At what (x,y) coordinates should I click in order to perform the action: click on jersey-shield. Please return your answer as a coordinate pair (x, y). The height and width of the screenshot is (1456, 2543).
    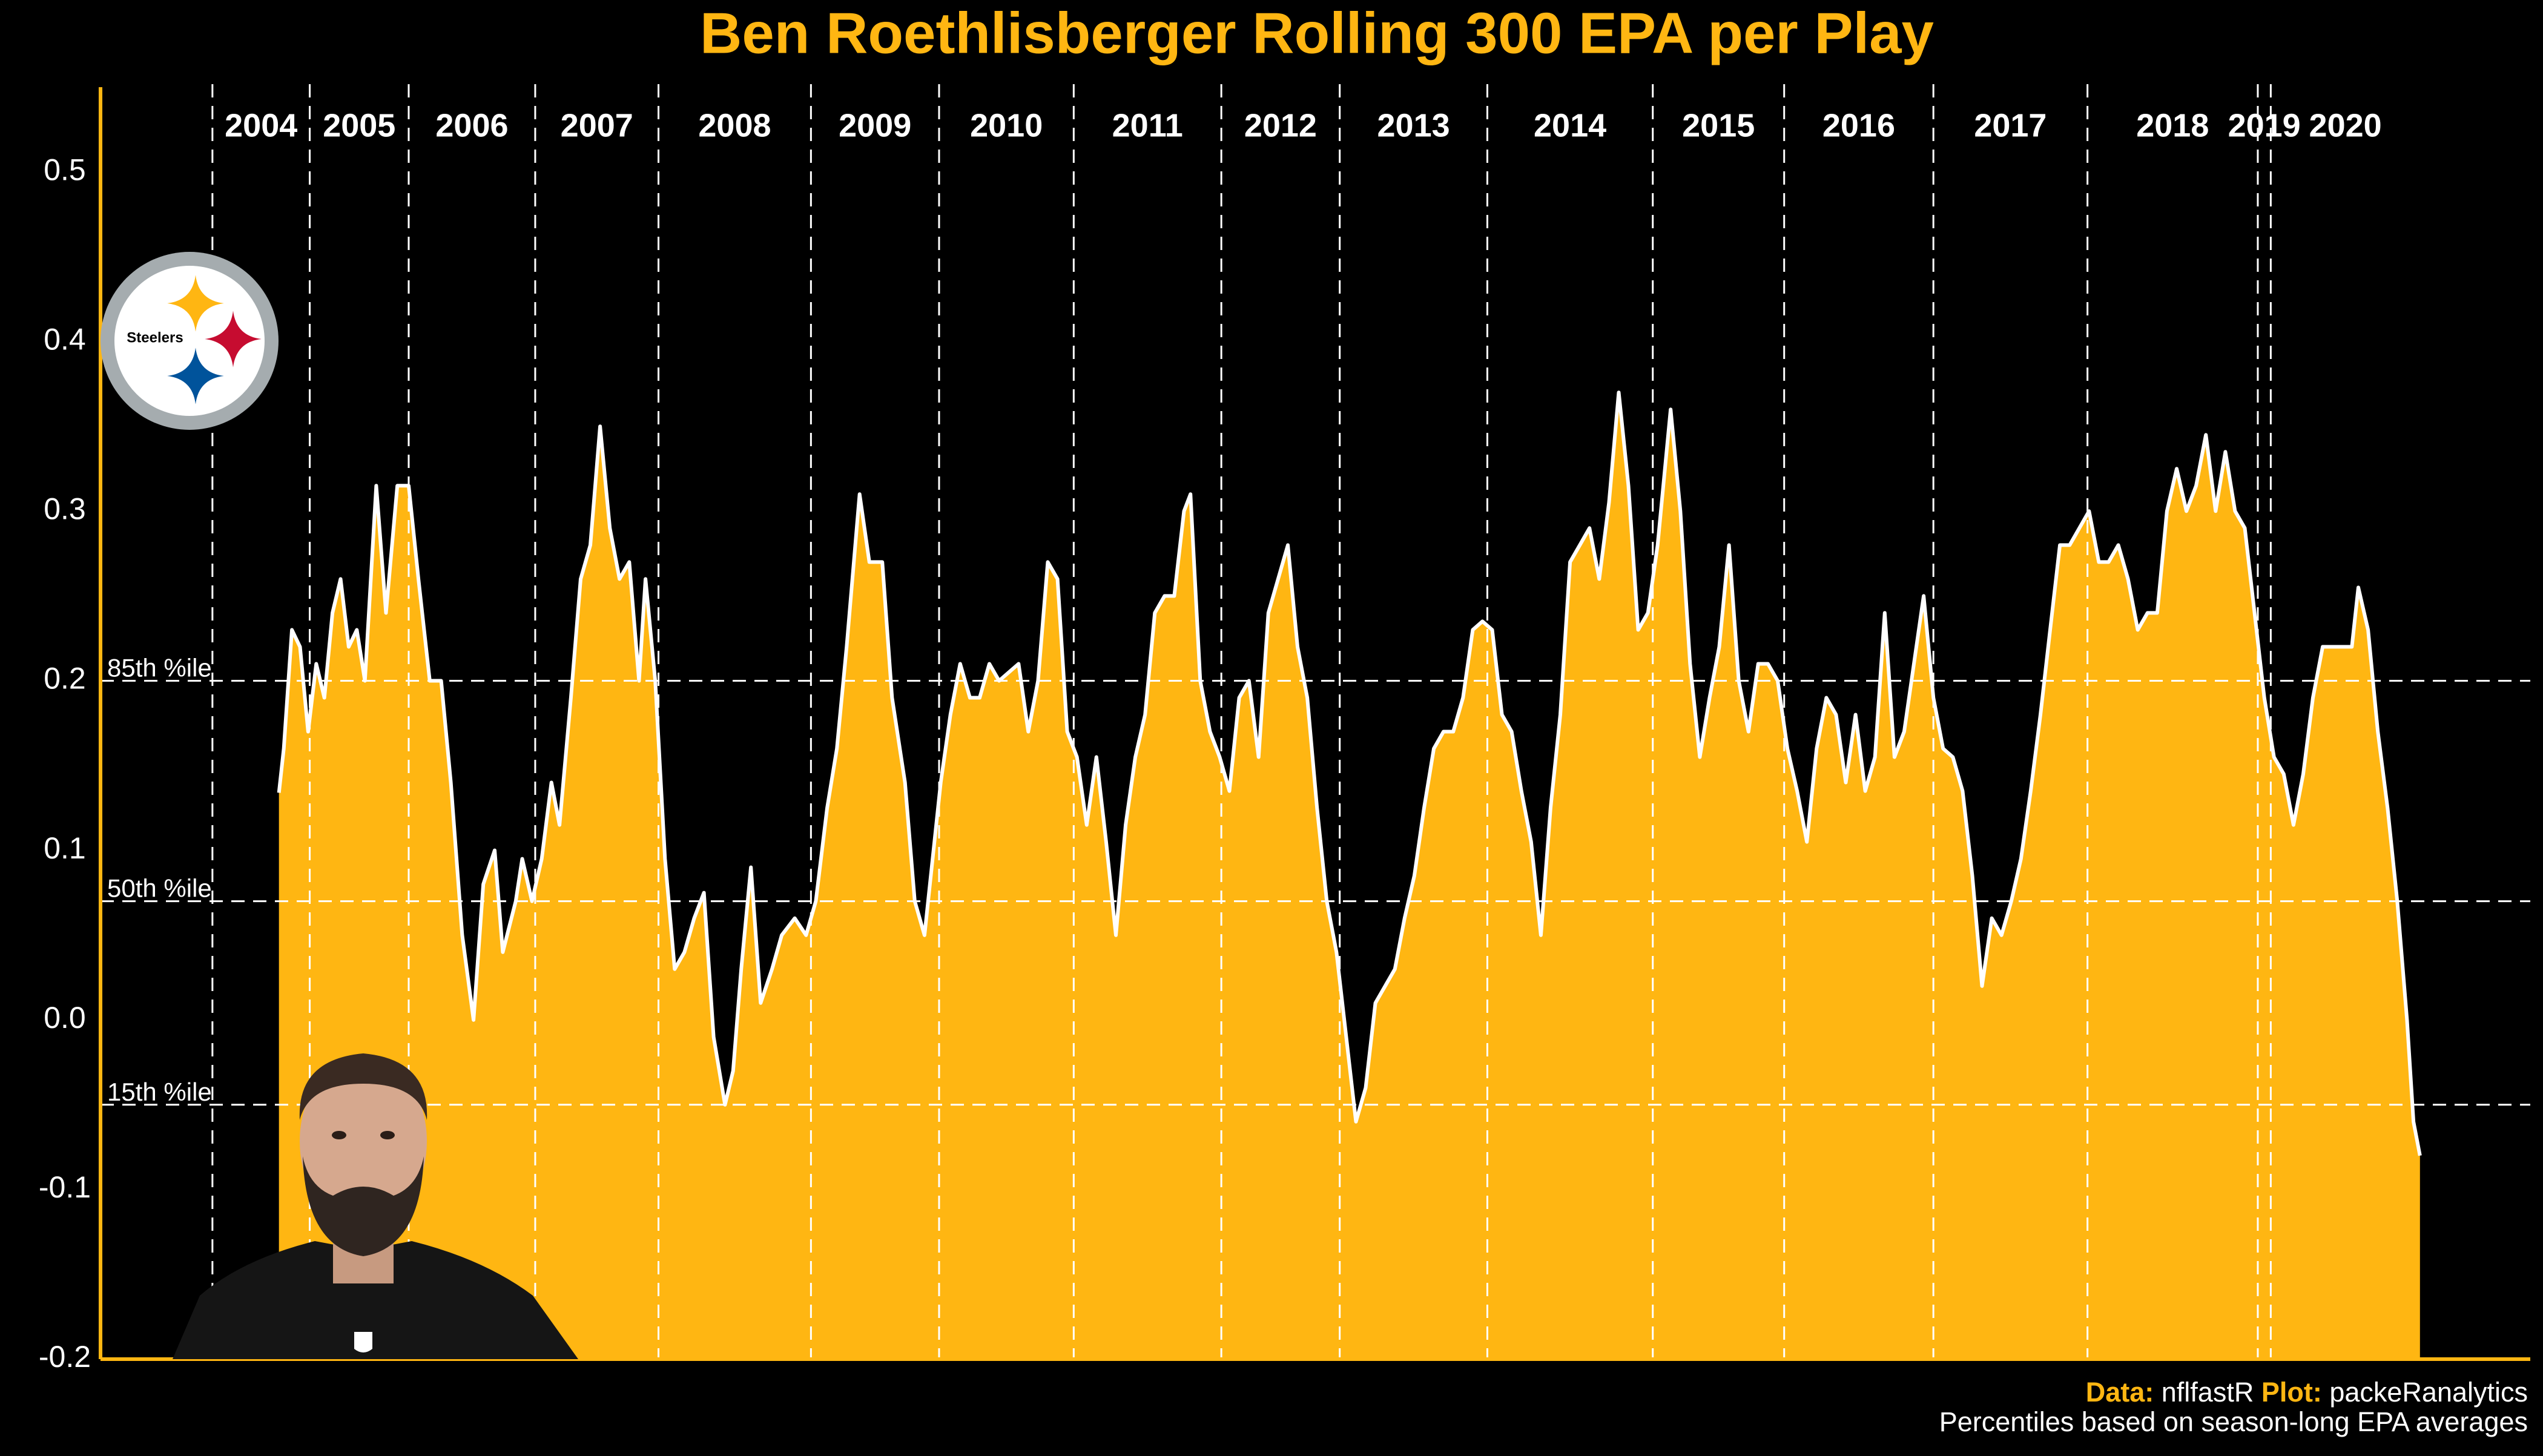
    Looking at the image, I should click on (363, 1342).